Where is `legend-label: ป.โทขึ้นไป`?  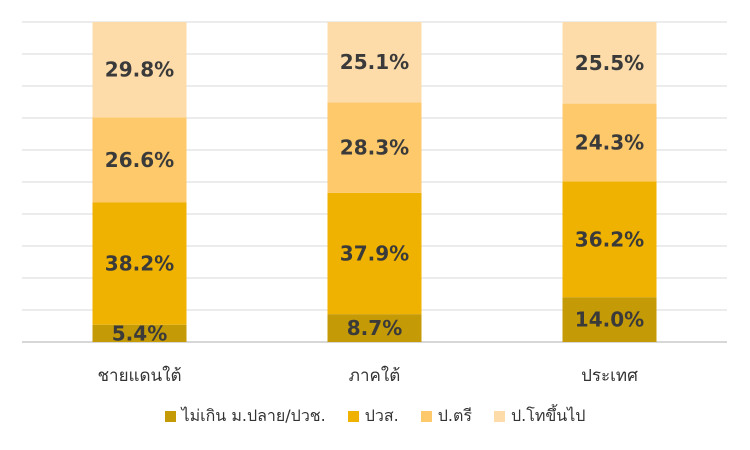 legend-label: ป.โทขึ้นไป is located at coordinates (548, 415).